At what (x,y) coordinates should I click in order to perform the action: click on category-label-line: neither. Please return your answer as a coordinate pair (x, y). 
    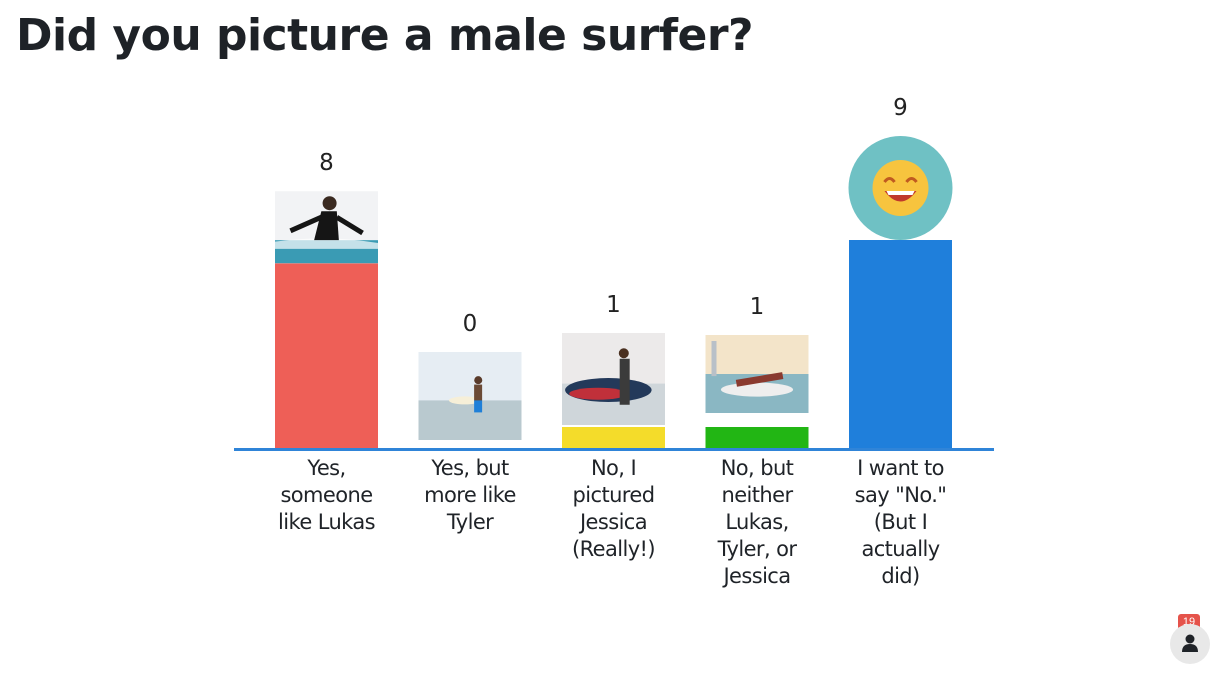
    Looking at the image, I should click on (757, 495).